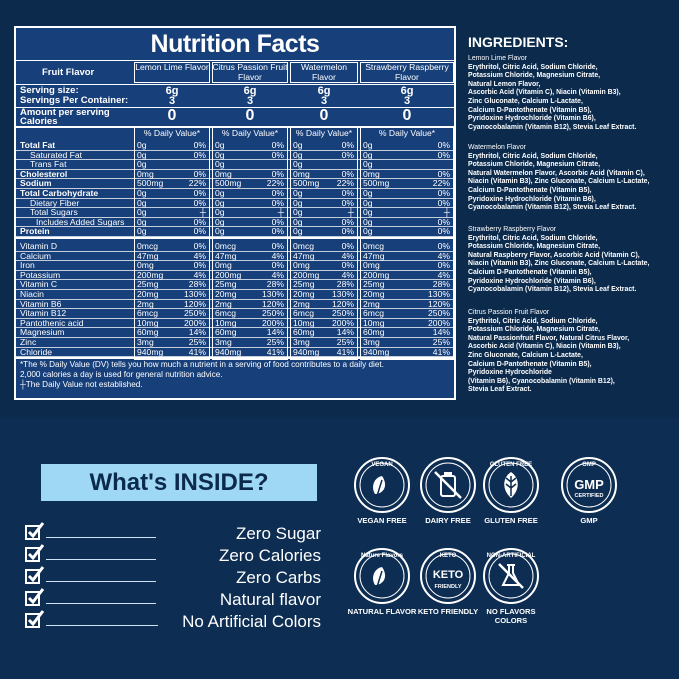 The image size is (679, 679). I want to click on flavor-name: Strawberry Raspberry Flavor, so click(407, 72).